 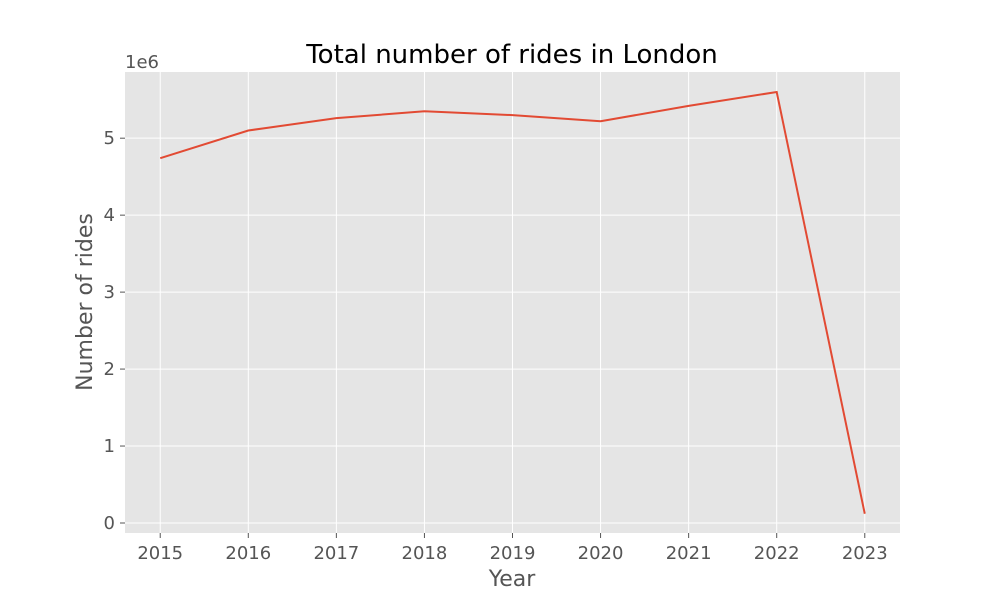 What do you see at coordinates (425, 553) in the screenshot?
I see `x-tick-label: 2018` at bounding box center [425, 553].